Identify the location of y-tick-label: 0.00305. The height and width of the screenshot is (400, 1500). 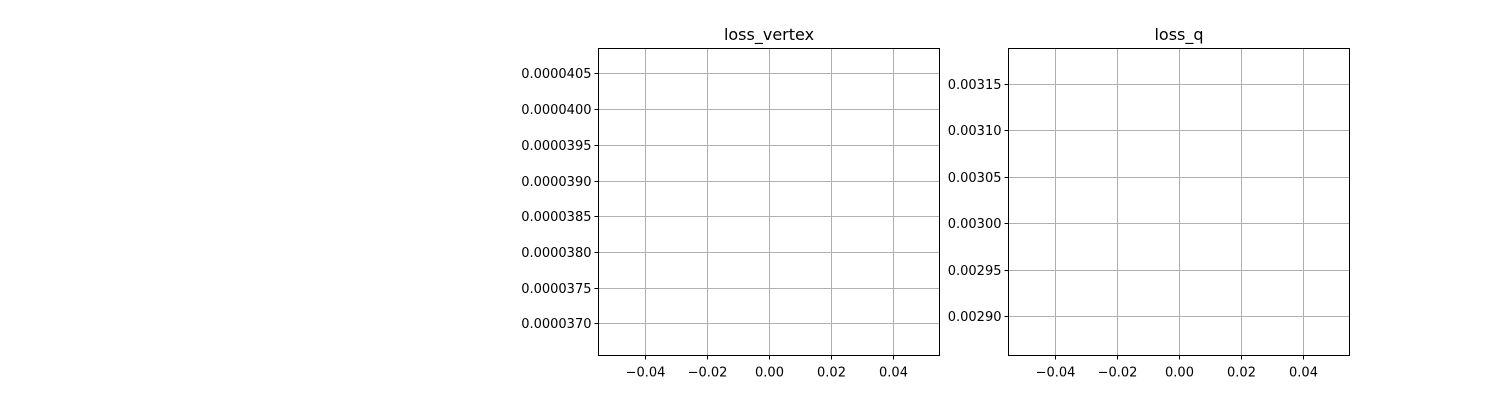
(975, 178).